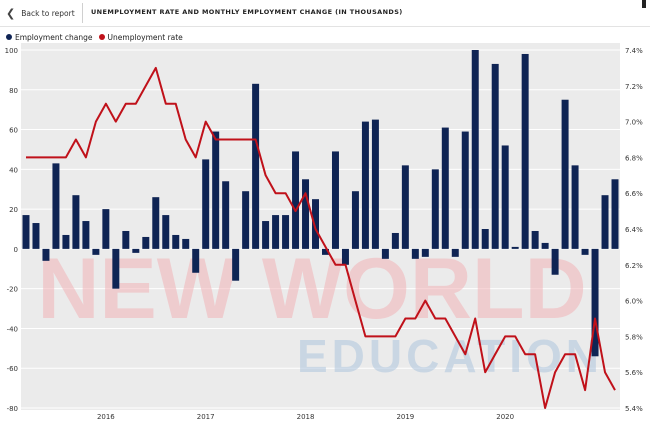 This screenshot has height=426, width=650. I want to click on left-axis-tick-label: 20, so click(13, 210).